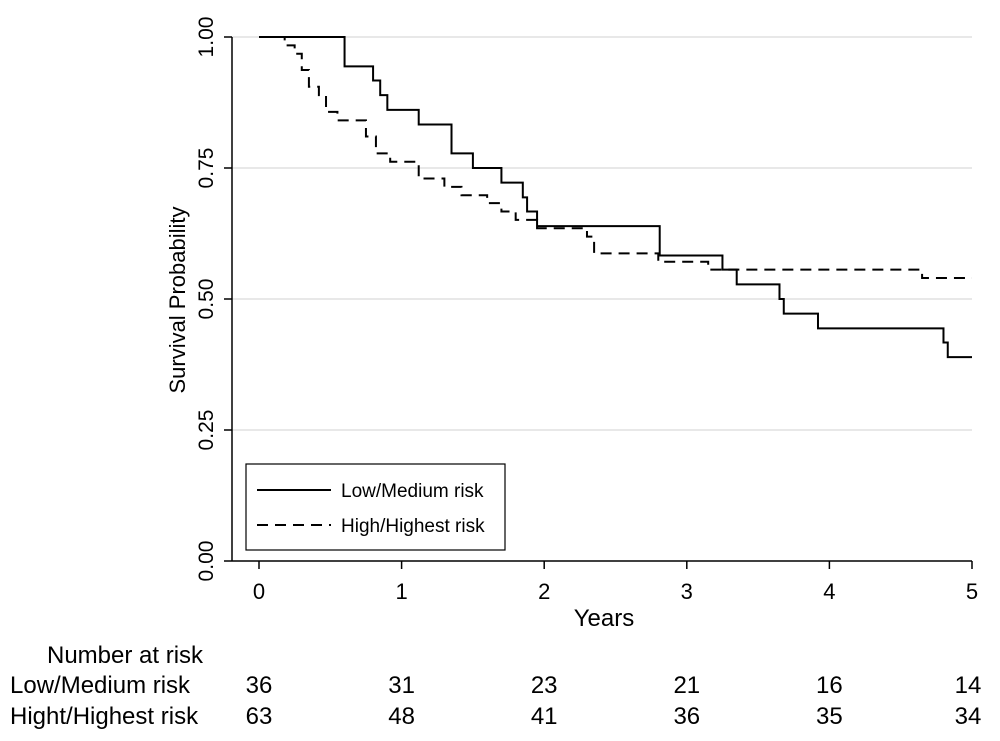  I want to click on risk-count: 16, so click(829, 685).